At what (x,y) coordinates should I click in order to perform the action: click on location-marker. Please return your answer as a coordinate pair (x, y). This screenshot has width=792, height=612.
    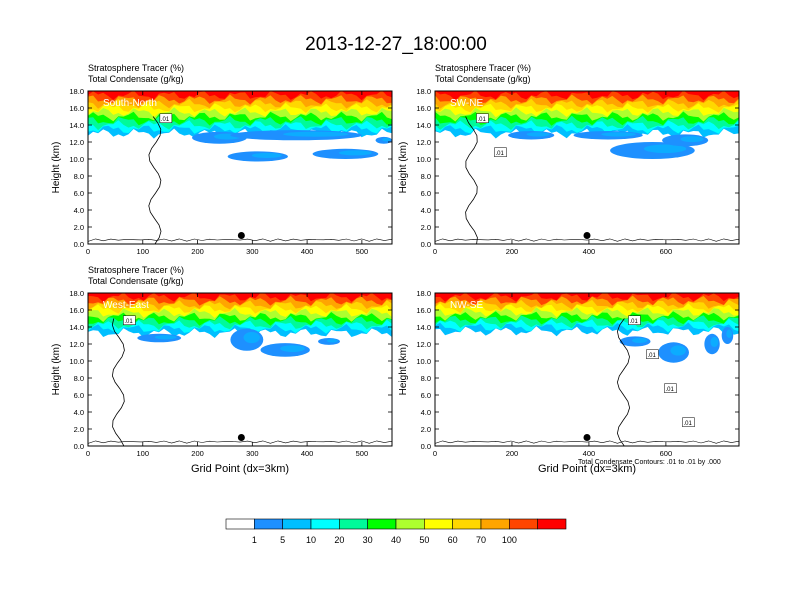
    Looking at the image, I should click on (241, 437).